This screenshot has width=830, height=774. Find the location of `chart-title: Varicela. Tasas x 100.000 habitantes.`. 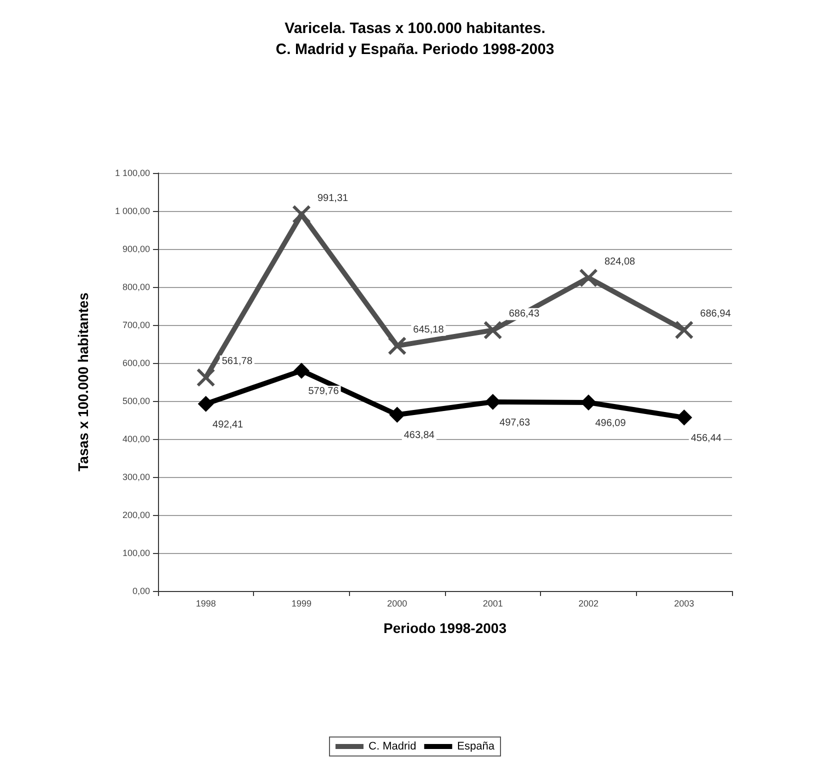

chart-title: Varicela. Tasas x 100.000 habitantes. is located at coordinates (415, 28).